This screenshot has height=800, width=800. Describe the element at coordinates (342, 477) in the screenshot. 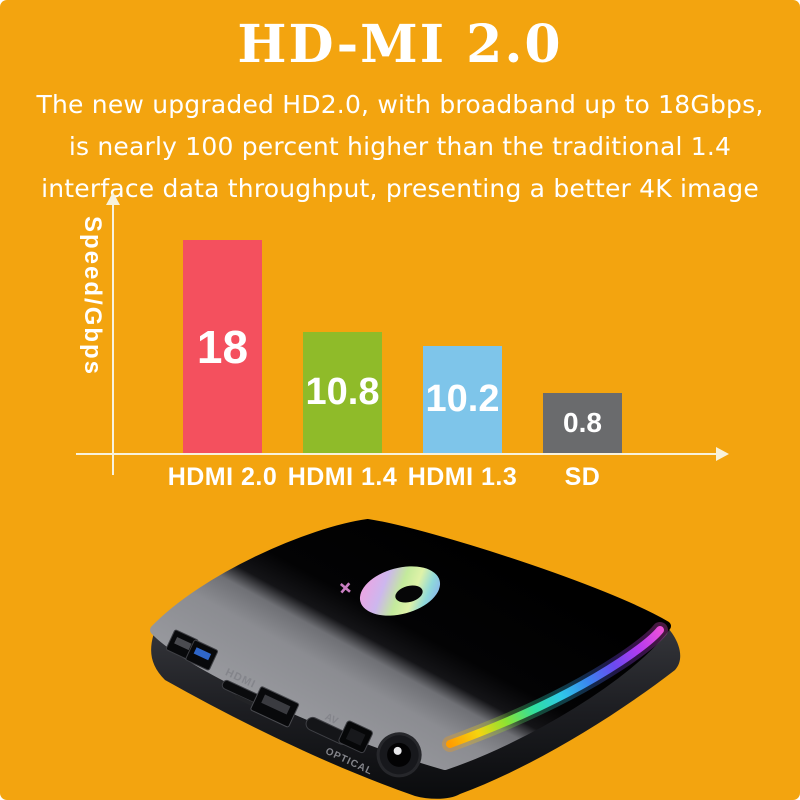

I see `category-label-hdmi-1.4: HDMI 1.4` at that location.